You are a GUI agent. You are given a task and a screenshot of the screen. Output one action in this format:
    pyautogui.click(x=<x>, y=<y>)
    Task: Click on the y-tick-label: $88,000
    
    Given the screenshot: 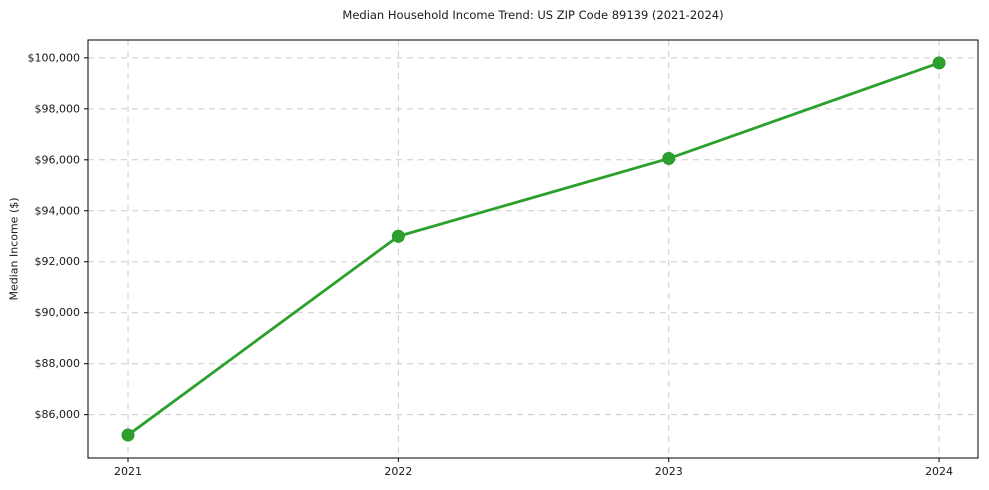 What is the action you would take?
    pyautogui.click(x=58, y=363)
    